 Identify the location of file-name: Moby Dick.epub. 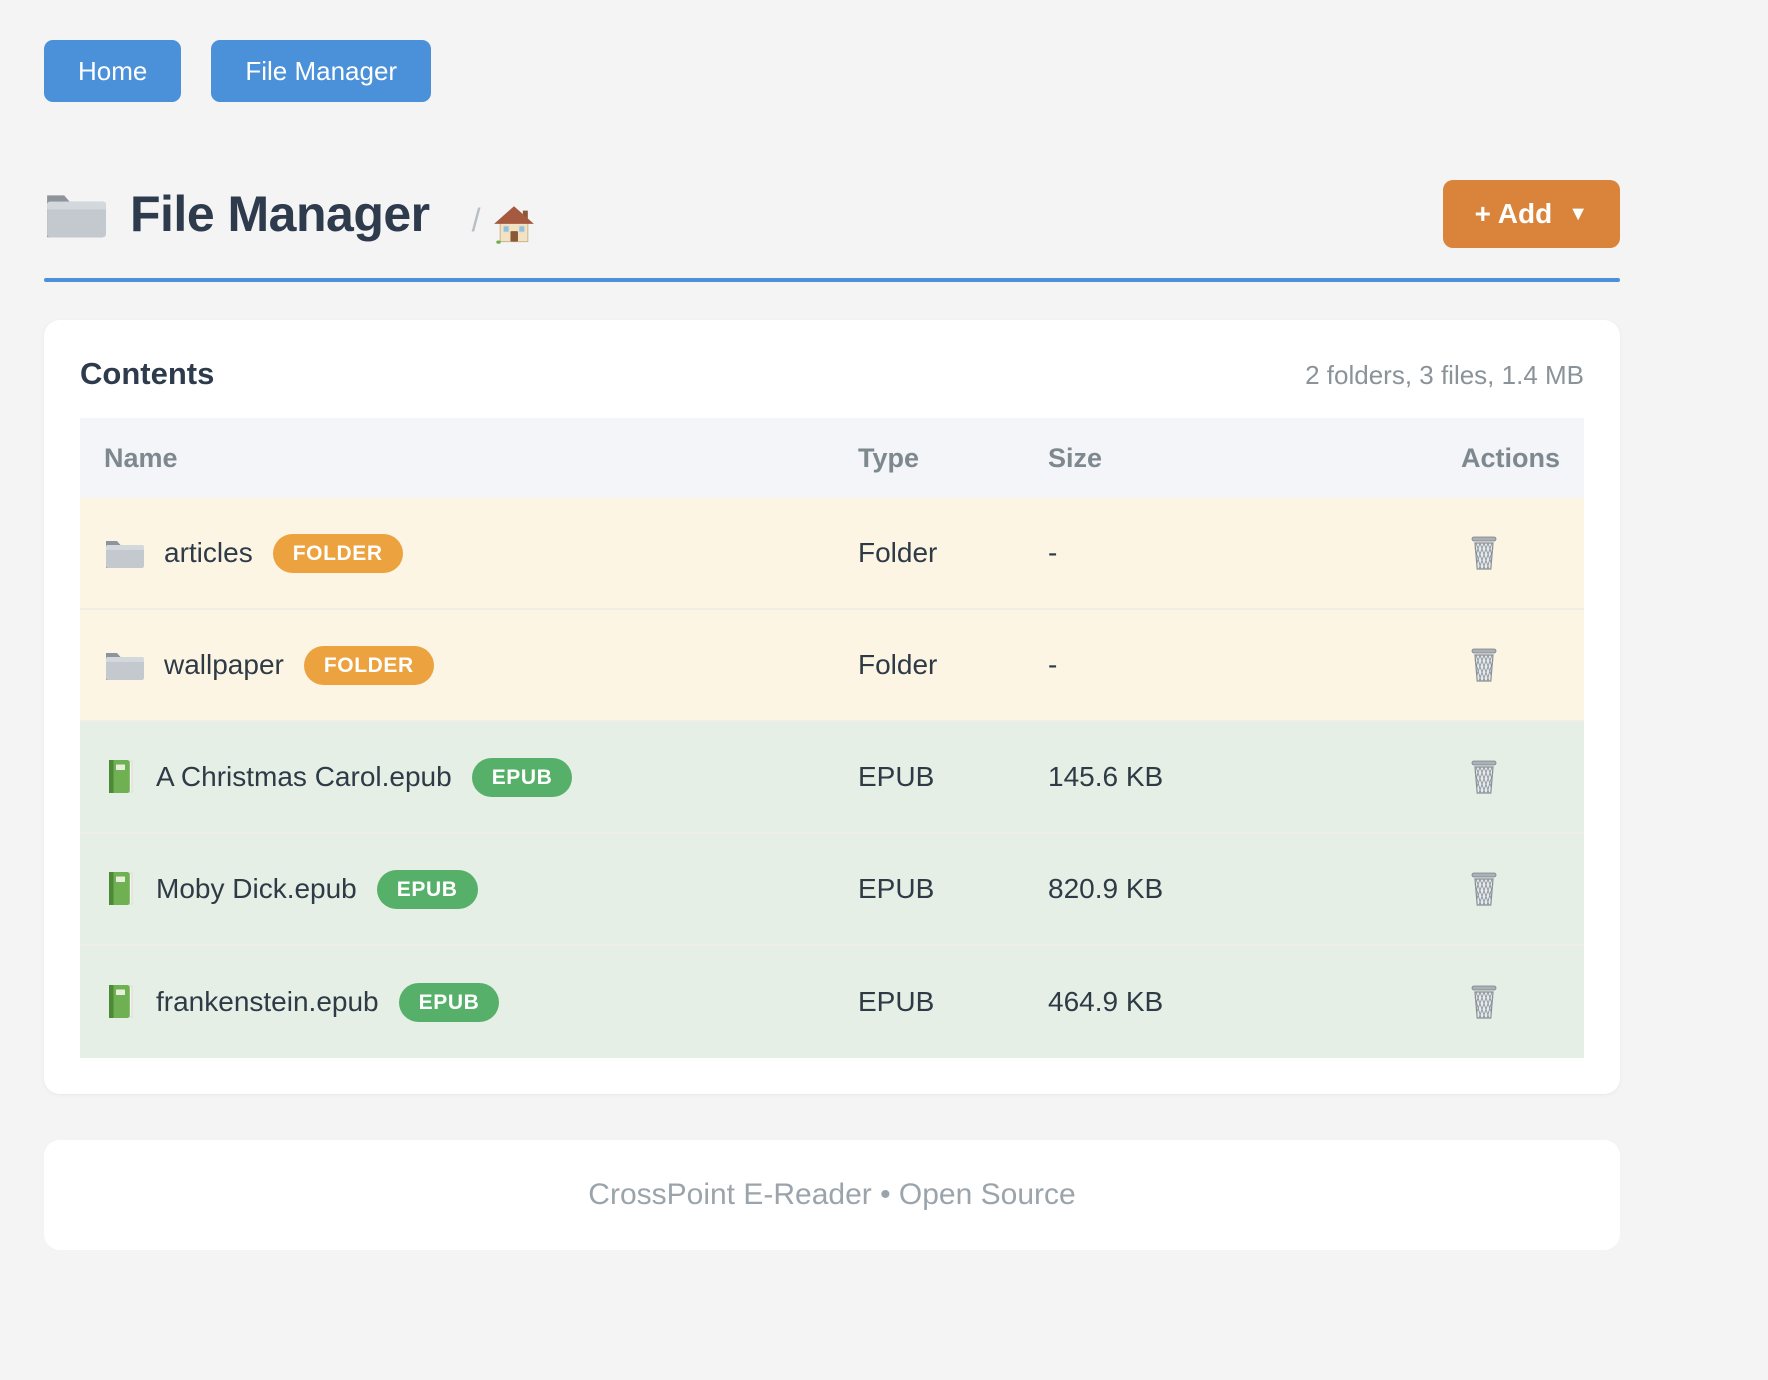
(256, 888).